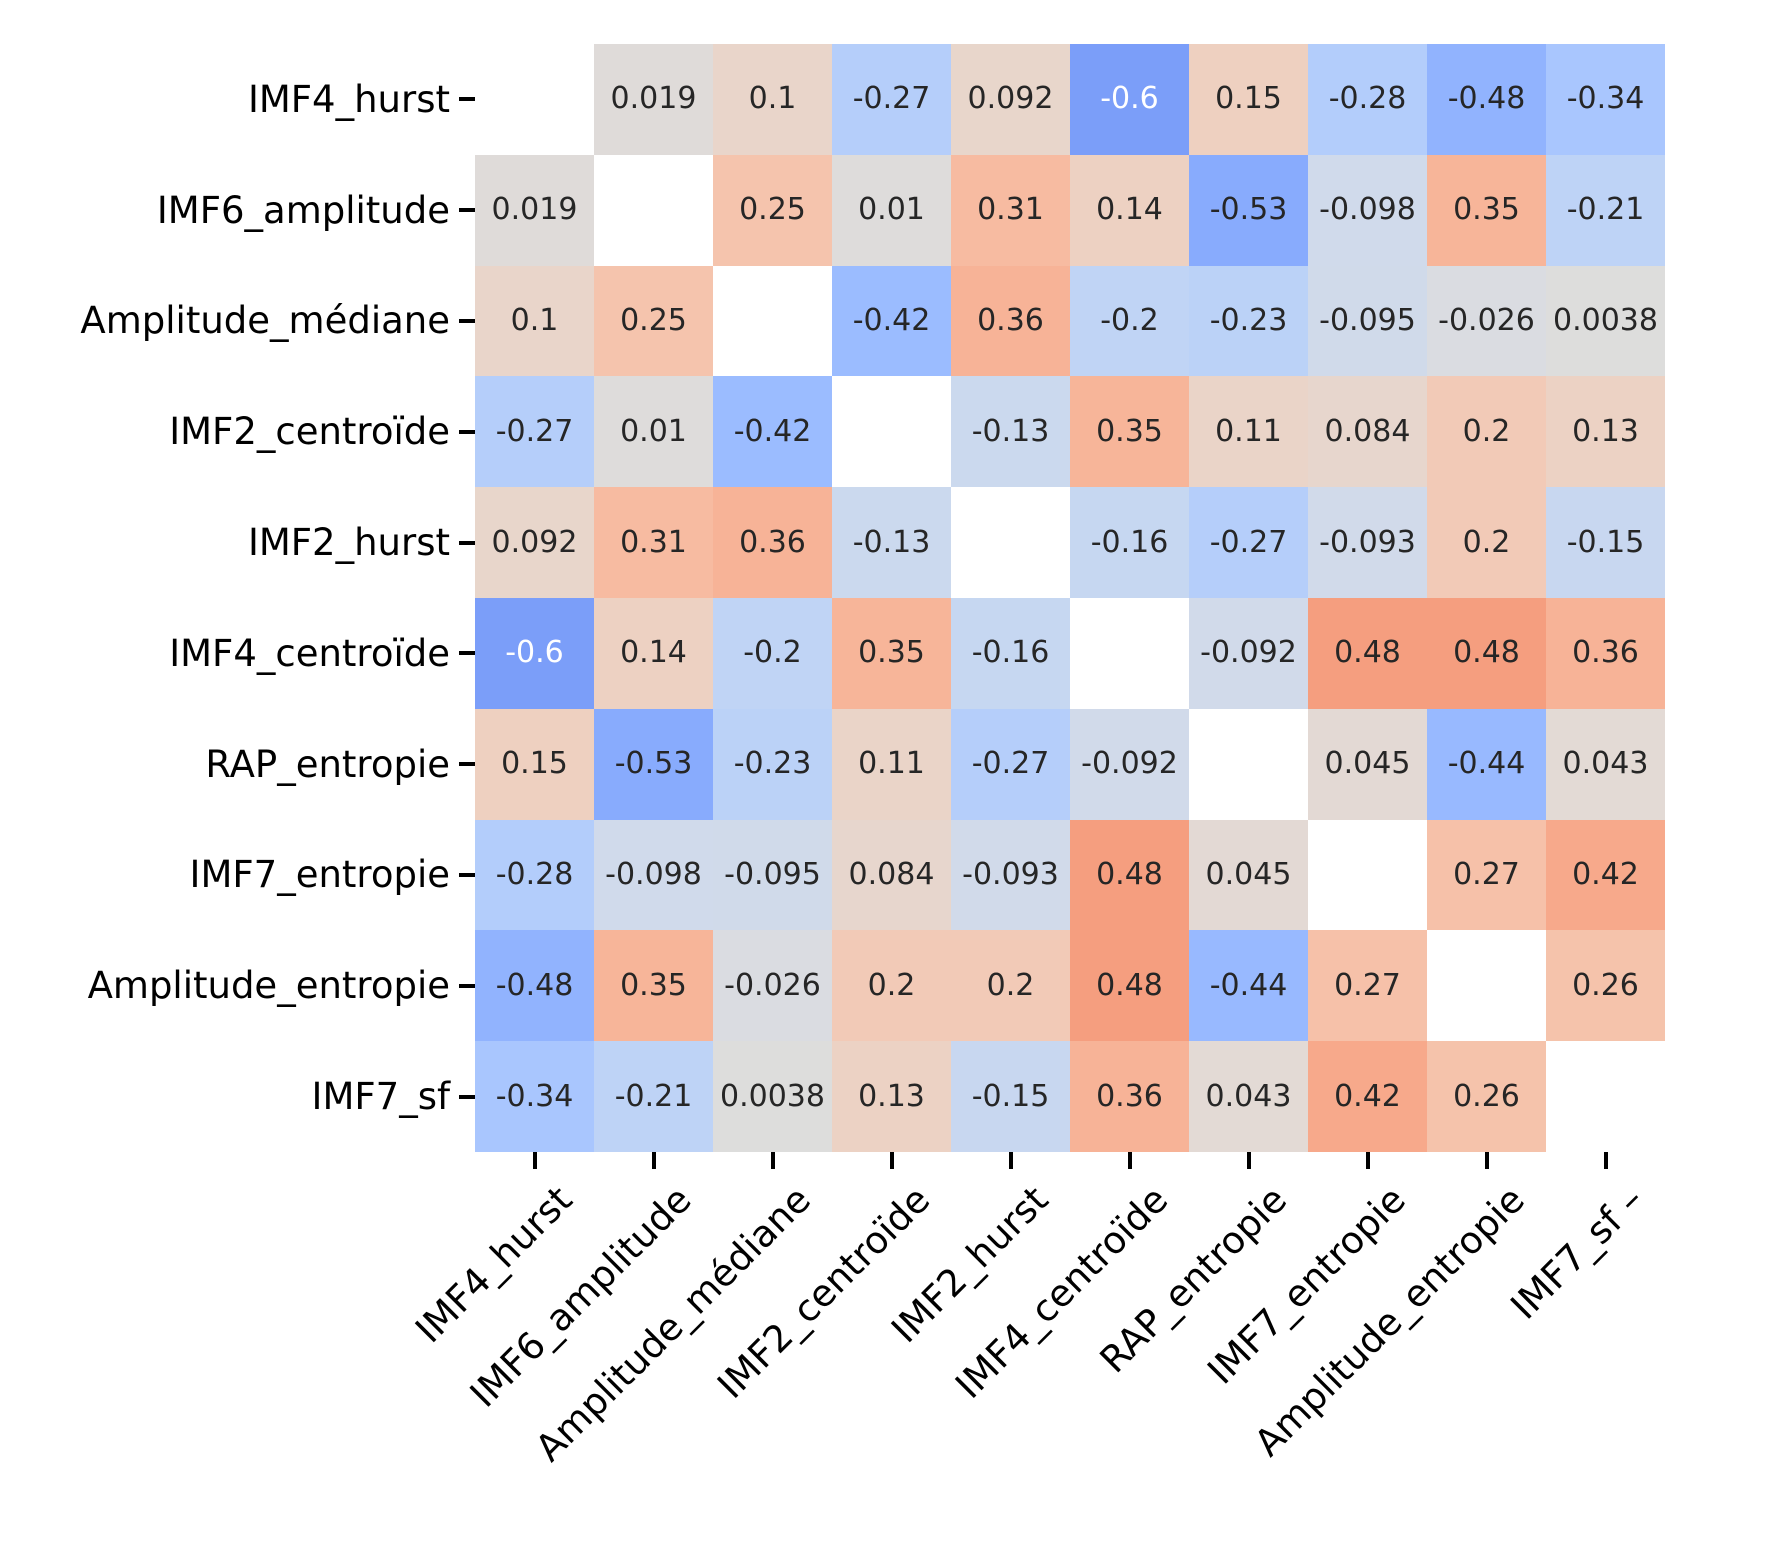 The width and height of the screenshot is (1786, 1556). What do you see at coordinates (534, 321) in the screenshot?
I see `heatmap-cell: 0.1` at bounding box center [534, 321].